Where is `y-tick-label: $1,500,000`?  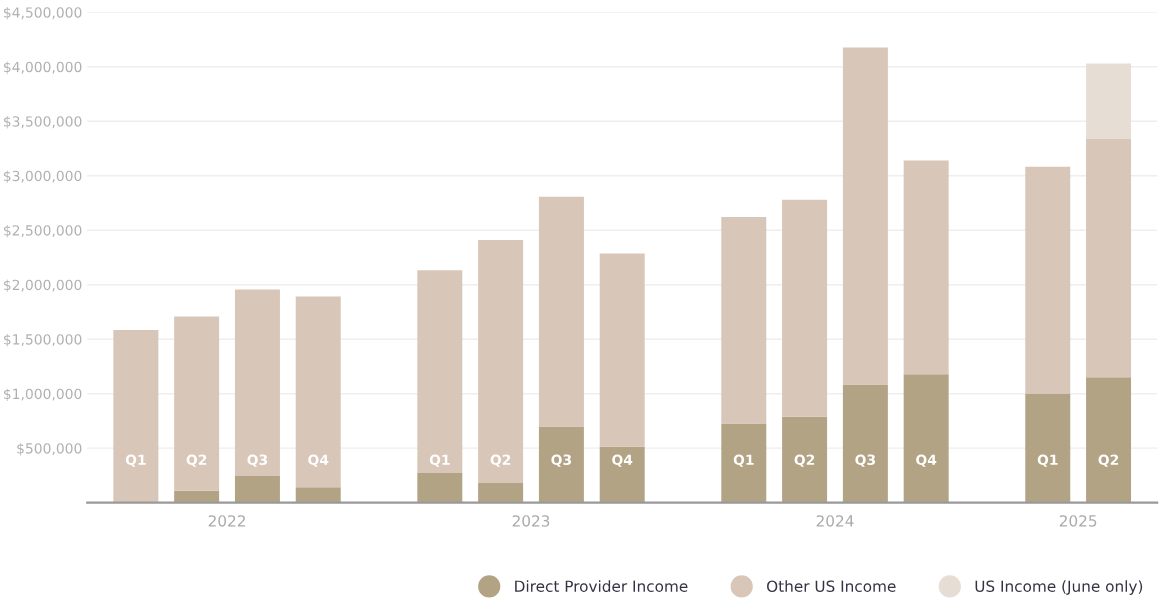 y-tick-label: $1,500,000 is located at coordinates (42, 340).